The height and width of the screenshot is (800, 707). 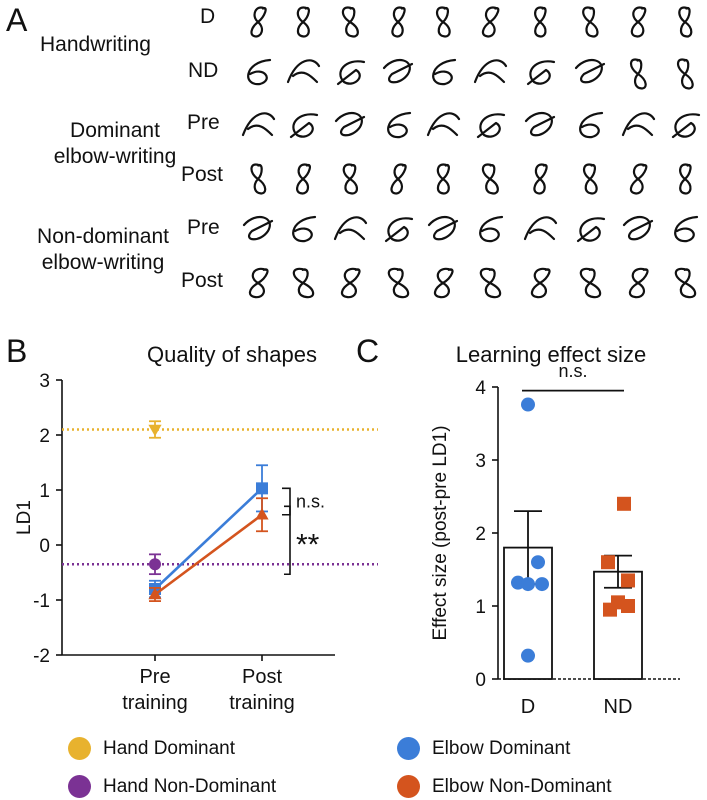 I want to click on y-tick-label: -2, so click(x=41, y=656).